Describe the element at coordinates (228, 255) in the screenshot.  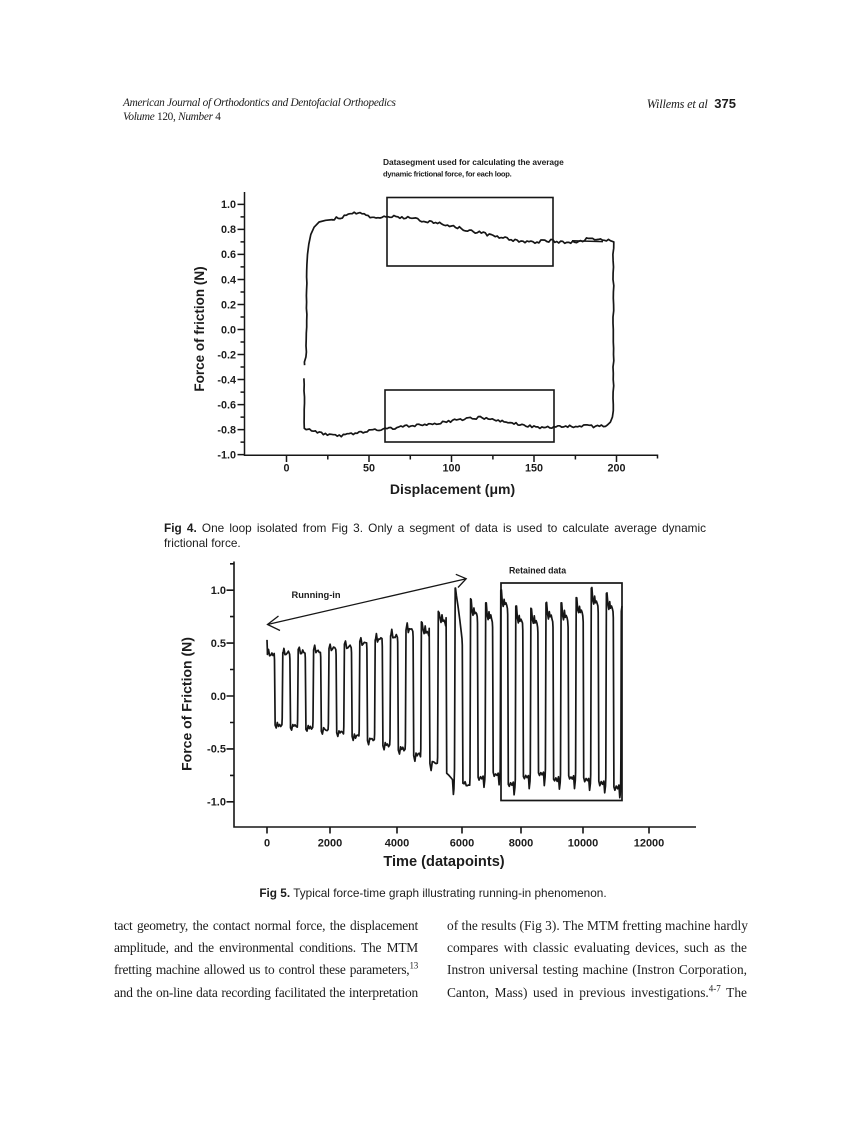
I see `svg-text: 0.6` at that location.